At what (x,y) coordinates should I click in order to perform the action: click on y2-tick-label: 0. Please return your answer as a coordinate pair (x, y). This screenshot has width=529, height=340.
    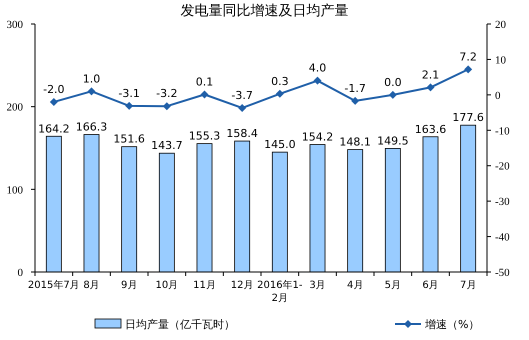
    Looking at the image, I should click on (498, 96).